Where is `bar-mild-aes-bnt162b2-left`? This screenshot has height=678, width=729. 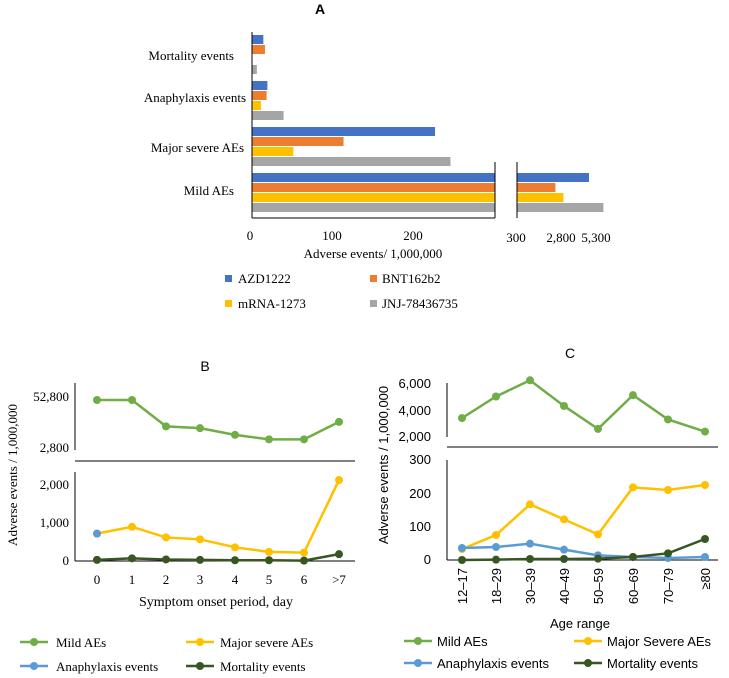 bar-mild-aes-bnt162b2-left is located at coordinates (373, 187).